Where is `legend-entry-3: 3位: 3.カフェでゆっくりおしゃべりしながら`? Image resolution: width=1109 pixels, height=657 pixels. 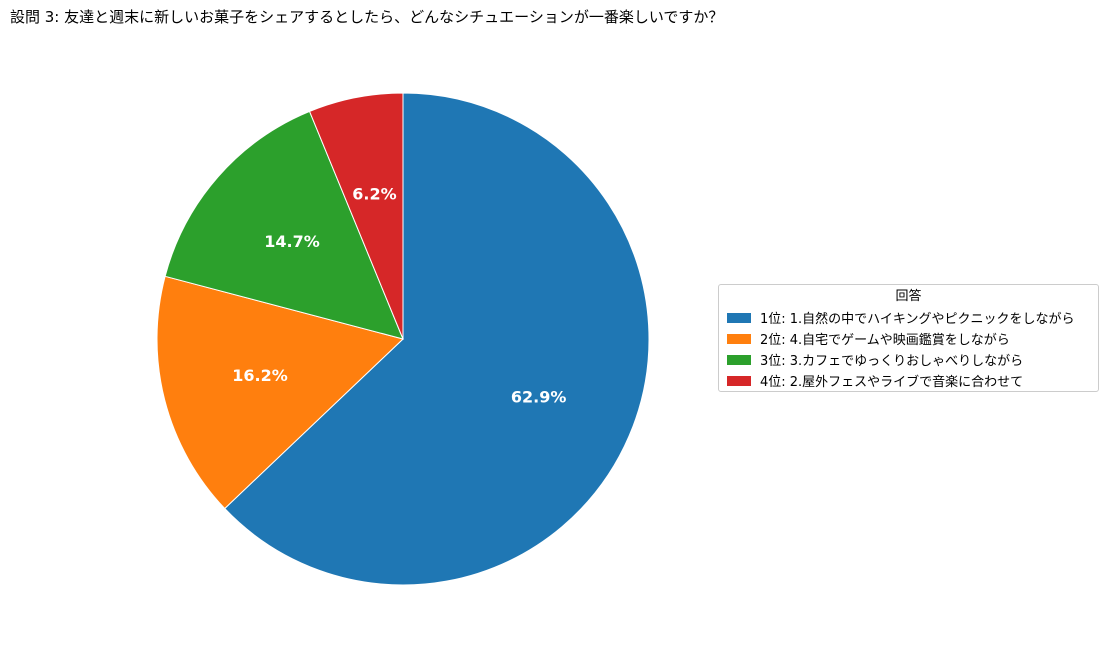 legend-entry-3: 3位: 3.カフェでゆっくりおしゃべりしながら is located at coordinates (908, 359).